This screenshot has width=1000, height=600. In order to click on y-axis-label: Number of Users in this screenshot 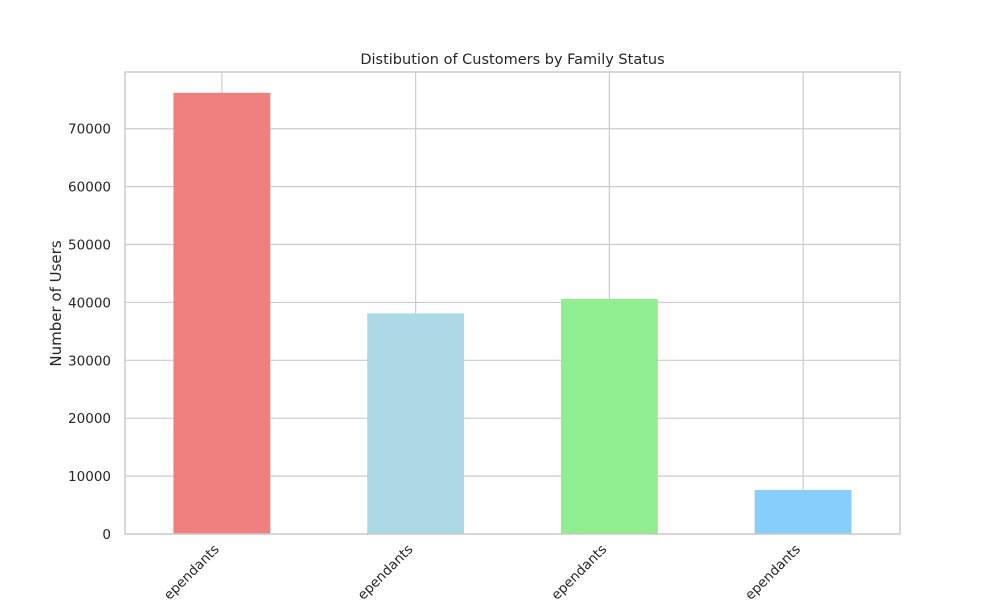, I will do `click(56, 303)`.